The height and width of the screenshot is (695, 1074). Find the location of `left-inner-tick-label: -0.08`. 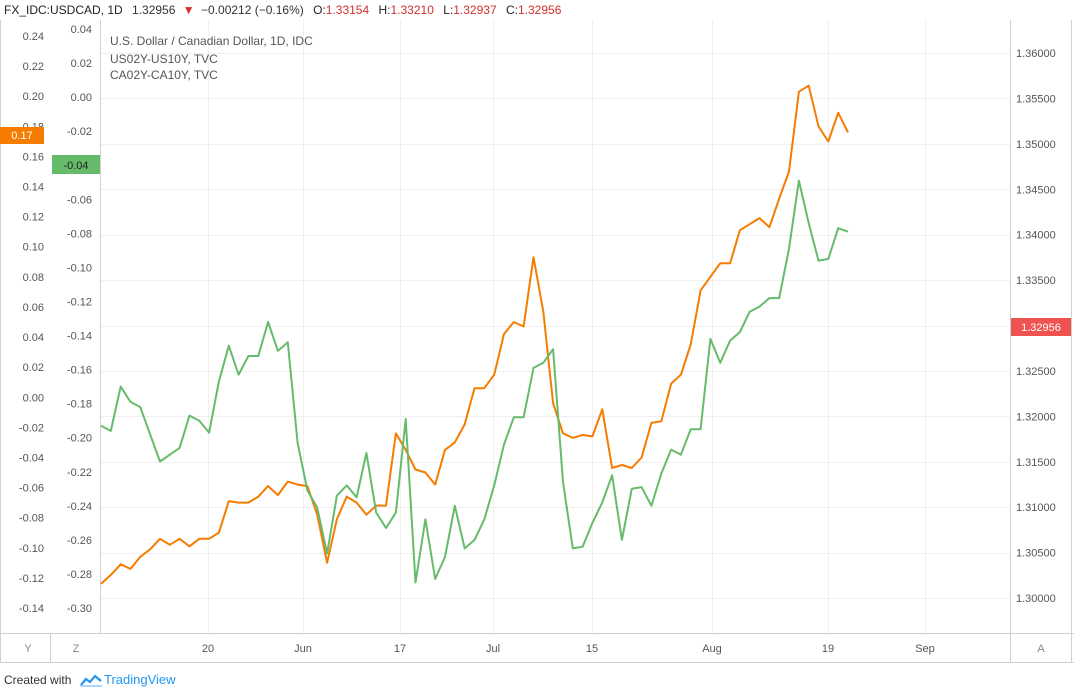

left-inner-tick-label: -0.08 is located at coordinates (79, 234).